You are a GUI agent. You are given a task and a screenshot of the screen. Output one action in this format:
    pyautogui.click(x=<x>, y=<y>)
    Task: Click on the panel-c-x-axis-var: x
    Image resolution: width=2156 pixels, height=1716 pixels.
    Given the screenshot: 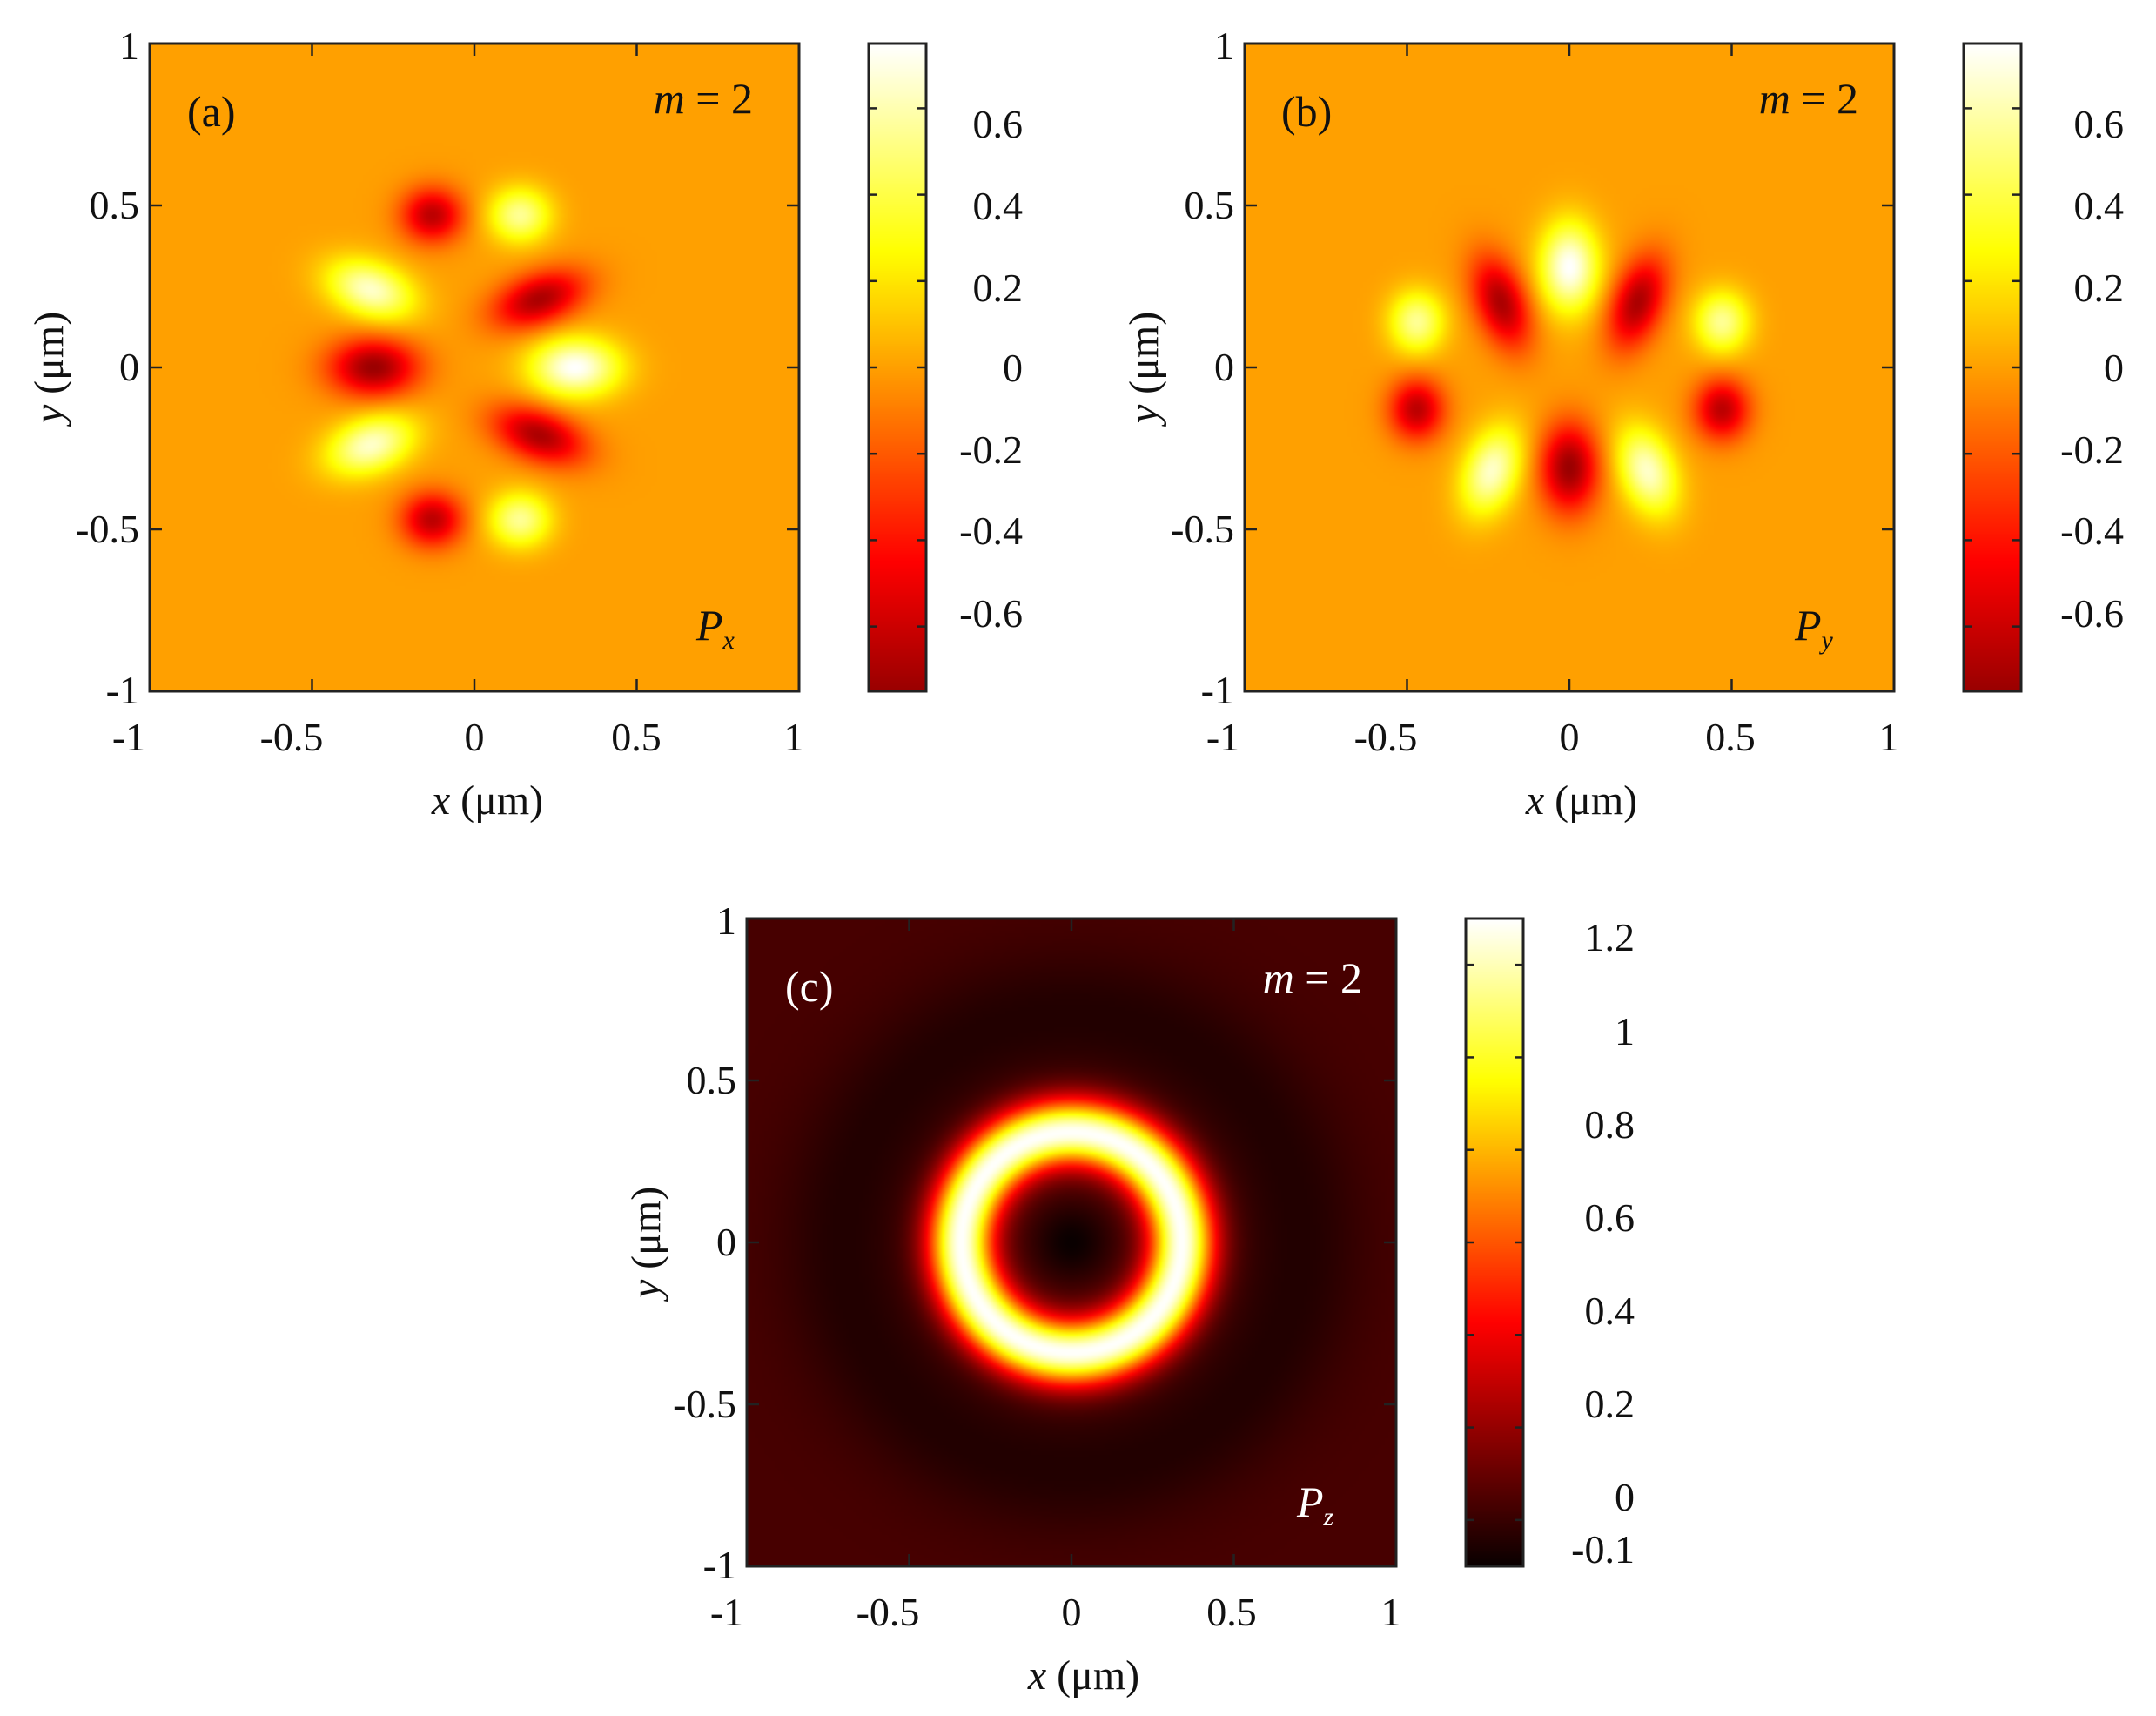 What is the action you would take?
    pyautogui.click(x=1036, y=1675)
    